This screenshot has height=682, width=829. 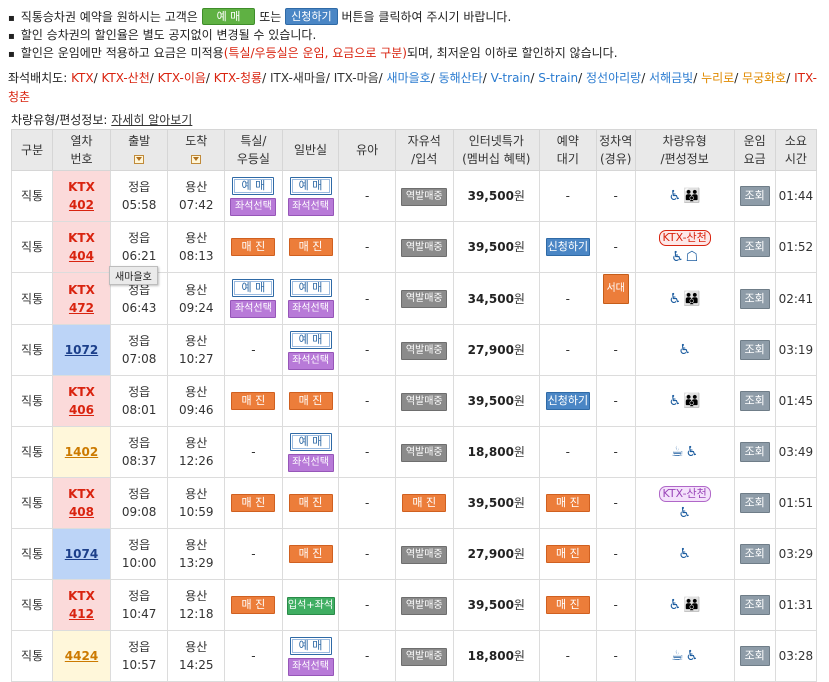 I want to click on train-number-link: 404, so click(x=81, y=256).